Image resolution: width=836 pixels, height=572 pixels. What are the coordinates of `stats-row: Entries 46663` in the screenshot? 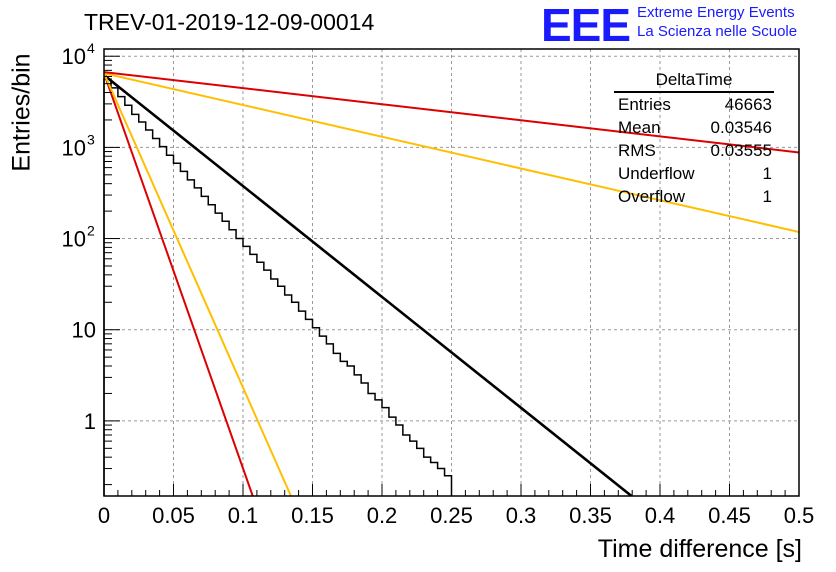 It's located at (698, 104).